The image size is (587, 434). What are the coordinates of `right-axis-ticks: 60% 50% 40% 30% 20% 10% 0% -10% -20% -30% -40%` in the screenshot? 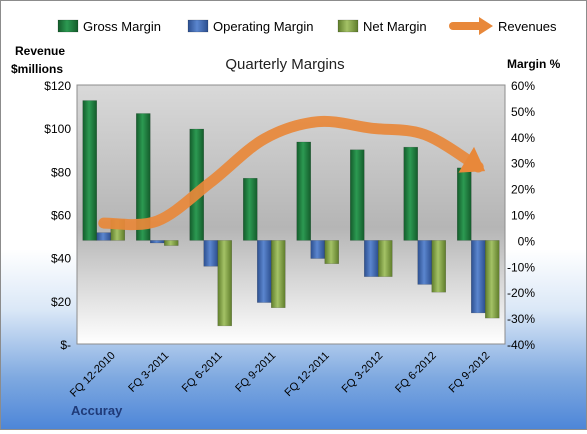 It's located at (521, 215).